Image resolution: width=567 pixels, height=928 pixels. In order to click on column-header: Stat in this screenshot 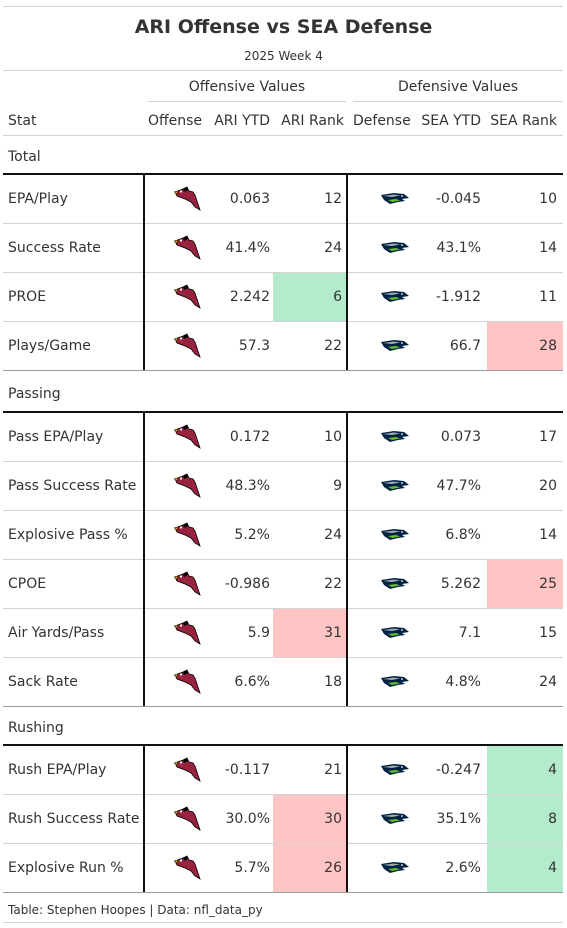, I will do `click(22, 121)`.